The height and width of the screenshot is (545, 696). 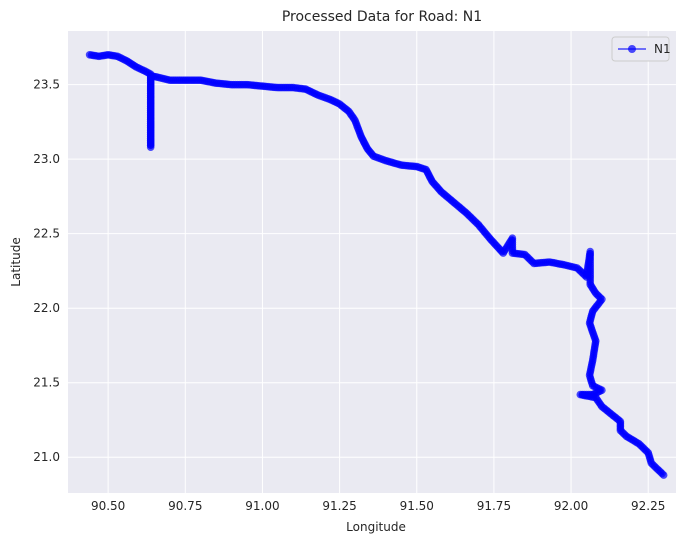 What do you see at coordinates (46, 85) in the screenshot?
I see `y-tick-label: 23.5` at bounding box center [46, 85].